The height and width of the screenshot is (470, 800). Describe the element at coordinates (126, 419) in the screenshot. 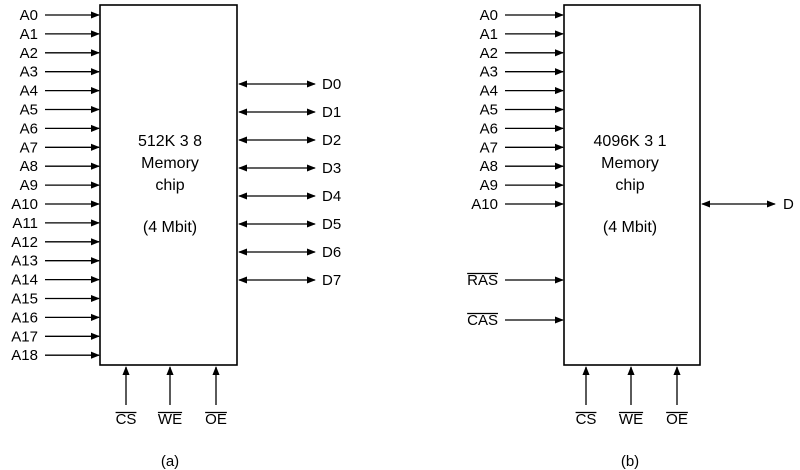

I see `chip-a-ctrl-label-cs: CS` at that location.